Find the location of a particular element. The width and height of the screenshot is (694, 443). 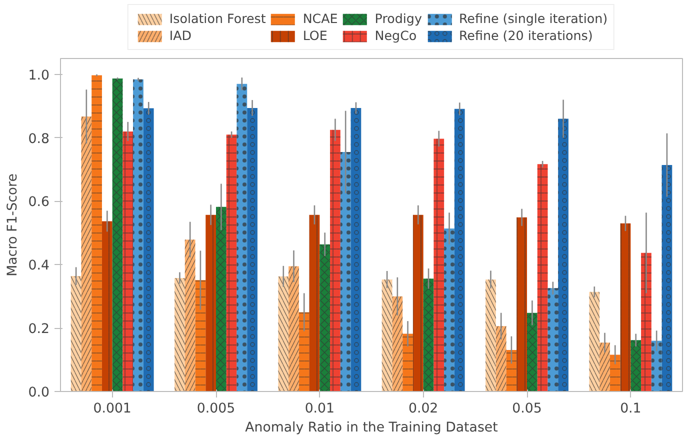

legend-label: NegCo is located at coordinates (395, 35).